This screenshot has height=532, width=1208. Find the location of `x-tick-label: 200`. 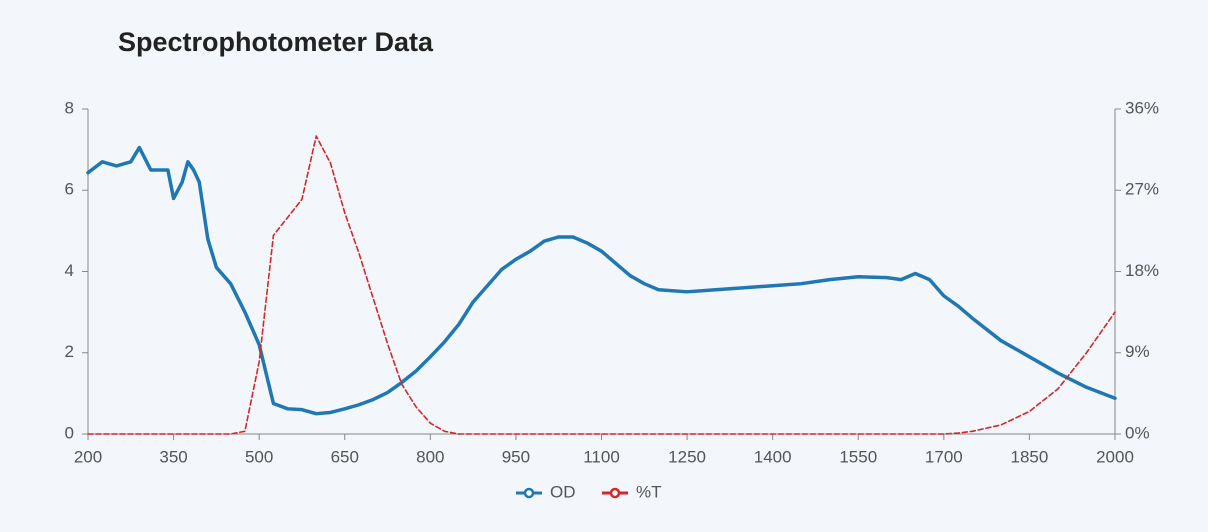

x-tick-label: 200 is located at coordinates (88, 456).